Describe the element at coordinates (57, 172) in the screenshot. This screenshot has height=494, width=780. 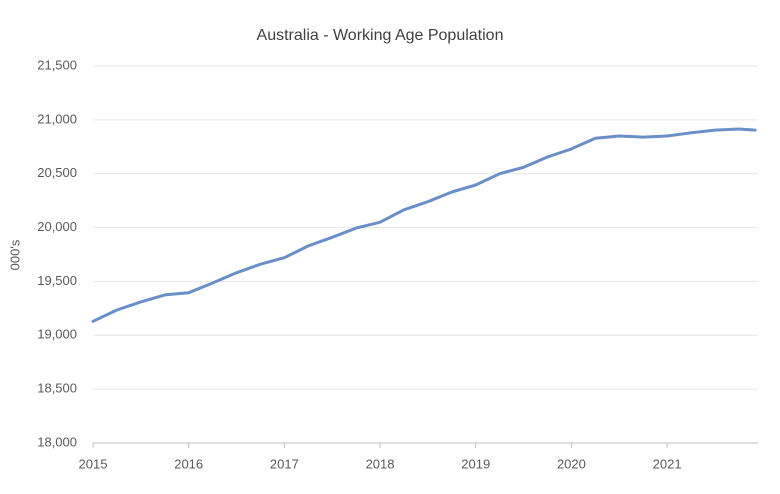
I see `y-tick-label: 20,500` at that location.